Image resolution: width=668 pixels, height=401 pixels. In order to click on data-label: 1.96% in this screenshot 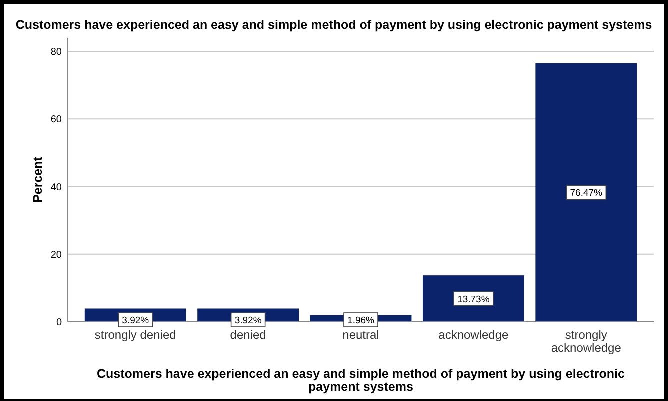, I will do `click(362, 321)`.